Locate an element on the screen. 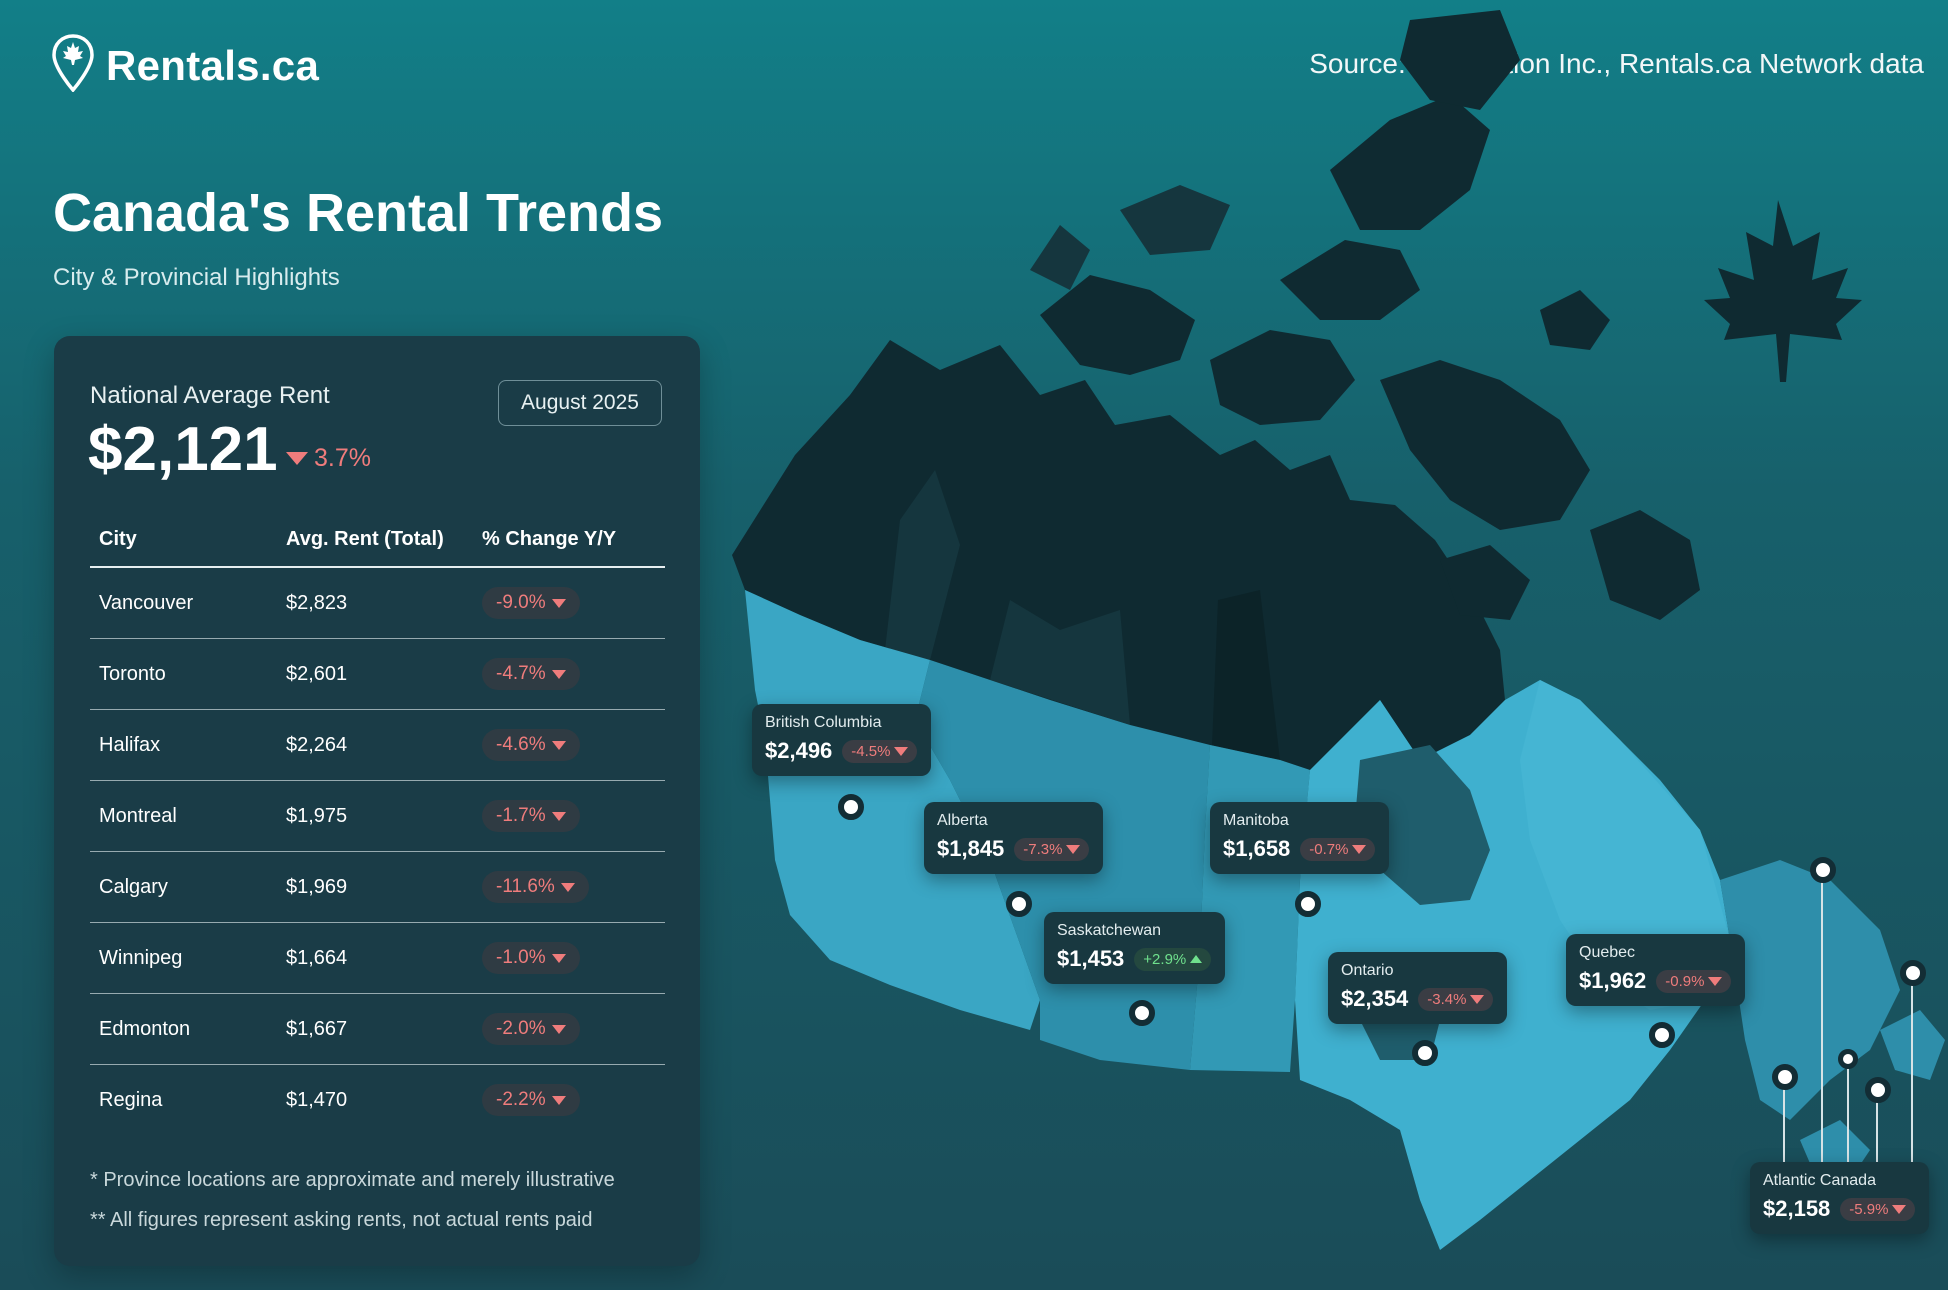 The height and width of the screenshot is (1290, 1948). city-name: Winnipeg is located at coordinates (141, 957).